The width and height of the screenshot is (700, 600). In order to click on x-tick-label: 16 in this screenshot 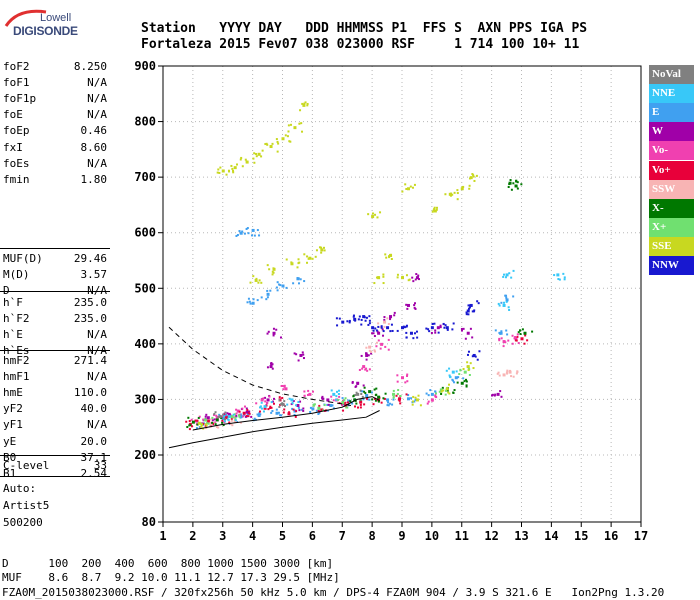, I will do `click(611, 536)`.